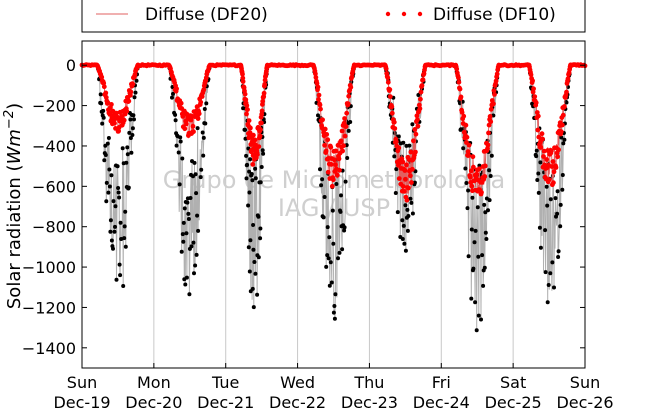 This screenshot has height=409, width=650. Describe the element at coordinates (71, 65) in the screenshot. I see `y-tick-label-0: 0` at that location.